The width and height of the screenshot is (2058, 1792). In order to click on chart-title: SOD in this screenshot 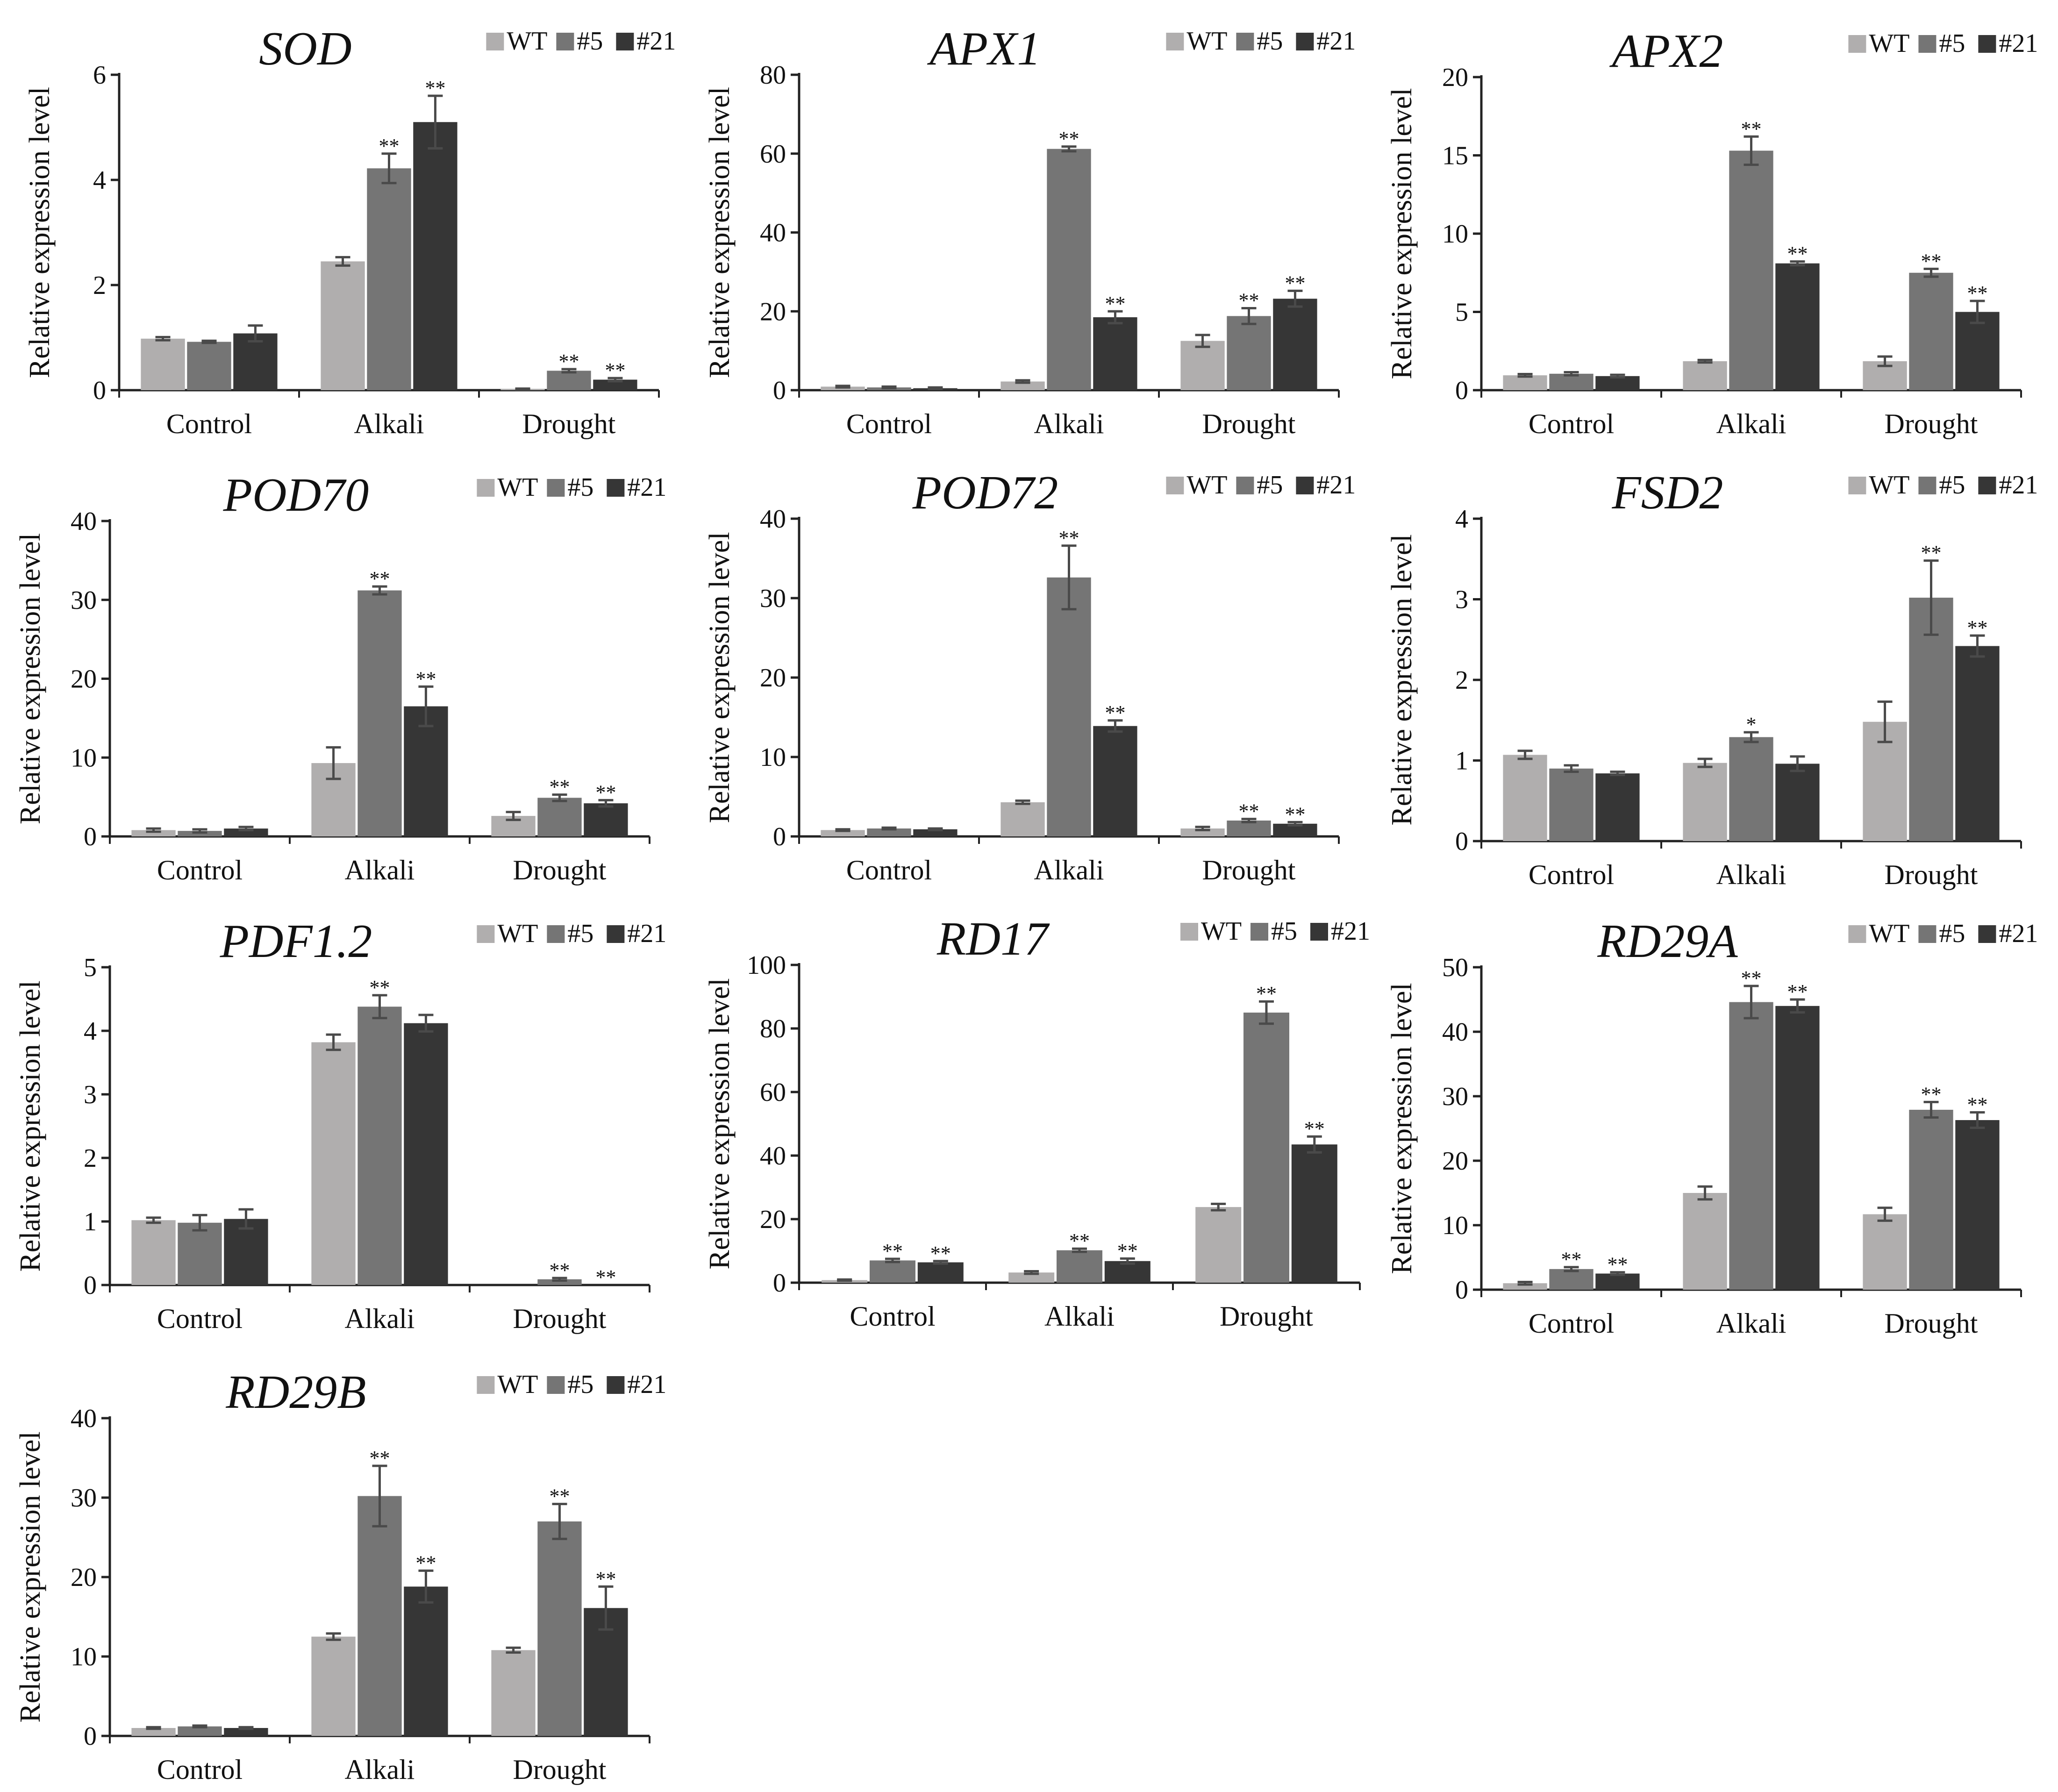, I will do `click(305, 48)`.